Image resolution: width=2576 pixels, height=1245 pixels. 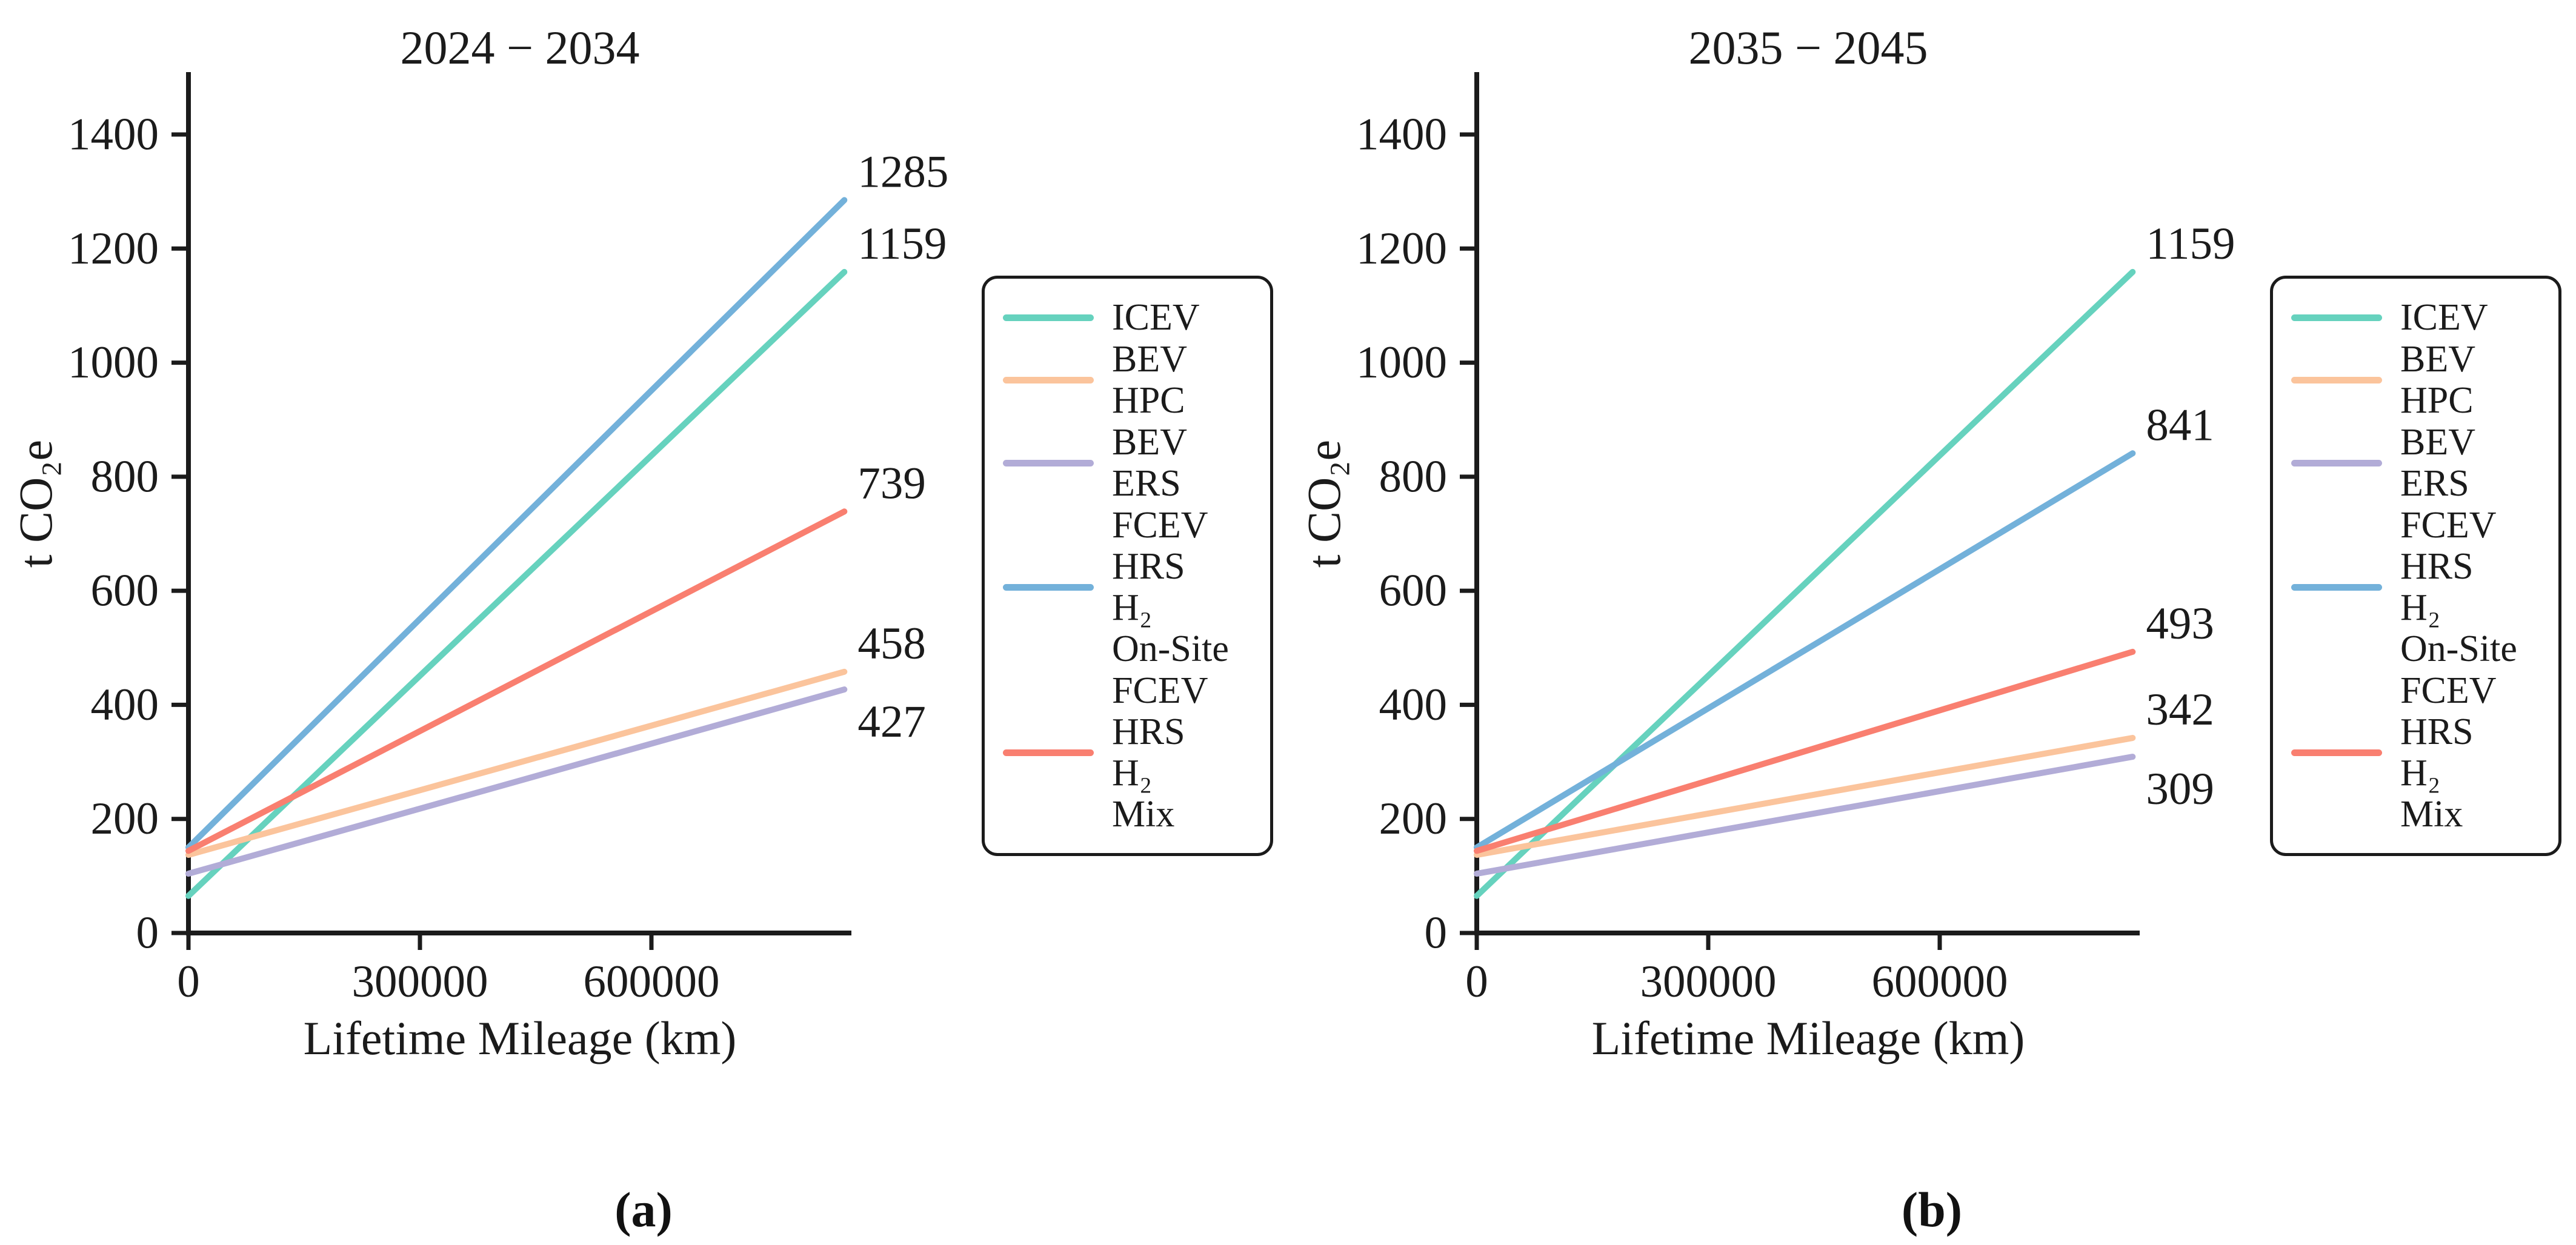 What do you see at coordinates (891, 483) in the screenshot?
I see `end-label-fcev-hrs-h2-mix: 739` at bounding box center [891, 483].